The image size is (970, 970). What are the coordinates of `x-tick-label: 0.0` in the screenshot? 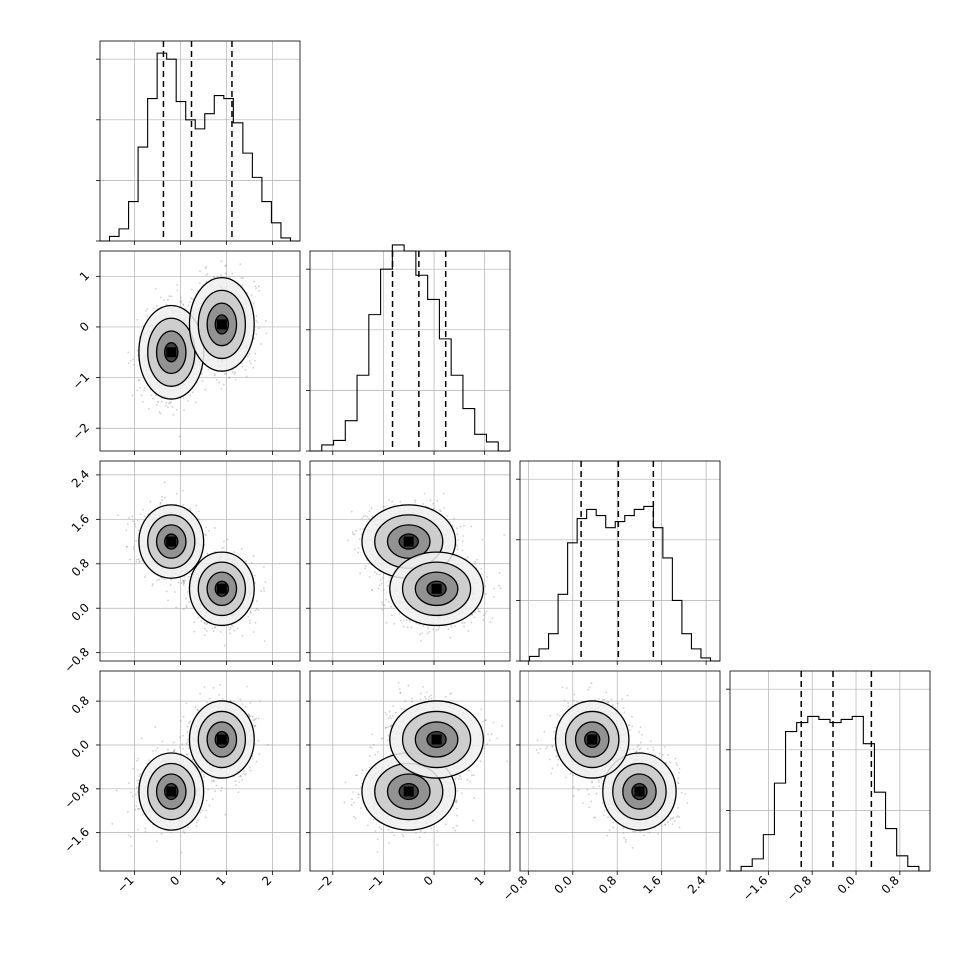 It's located at (846, 884).